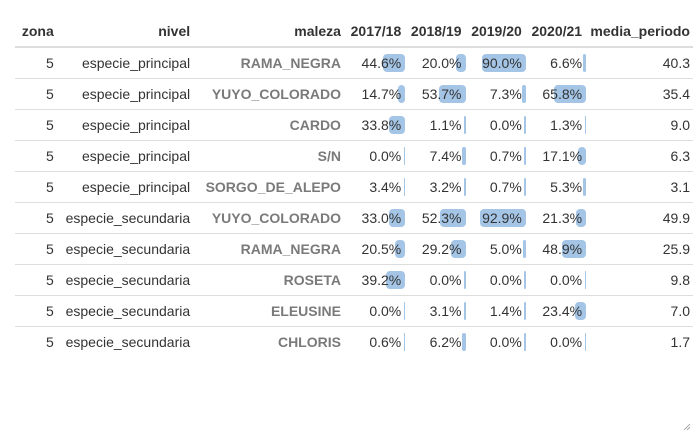  What do you see at coordinates (562, 94) in the screenshot?
I see `cell-value: 65.8%` at bounding box center [562, 94].